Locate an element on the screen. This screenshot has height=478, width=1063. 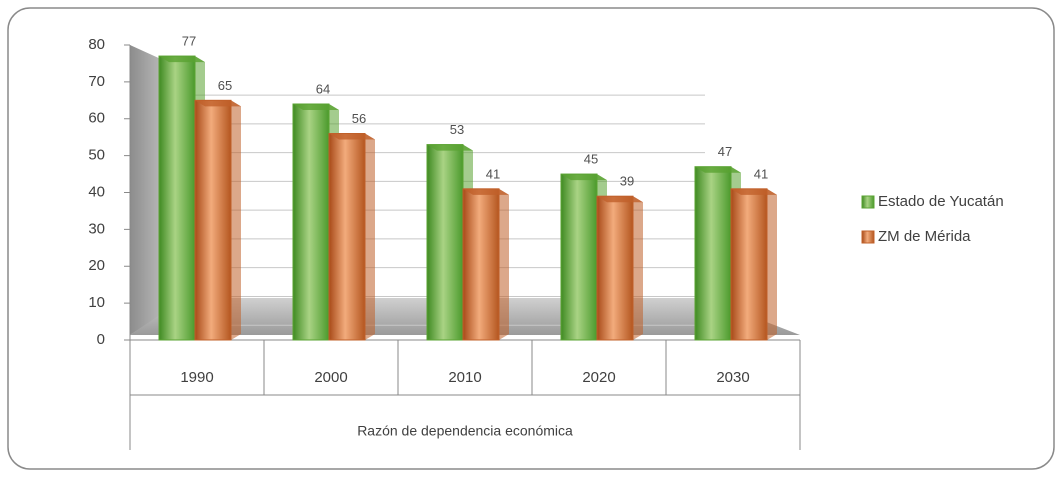
y-tick-label: 60 is located at coordinates (96, 118).